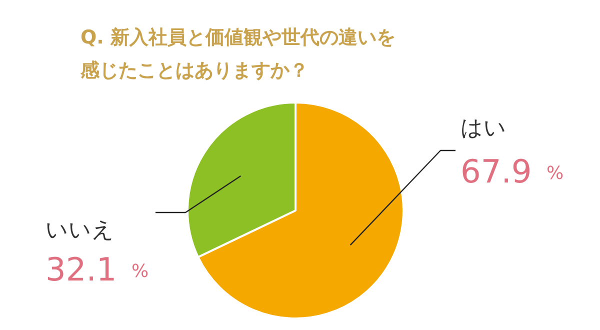  What do you see at coordinates (238, 54) in the screenshot?
I see `chart-title: Q. 新入社員と価値観や世代の違いを感じたことはありますか？` at bounding box center [238, 54].